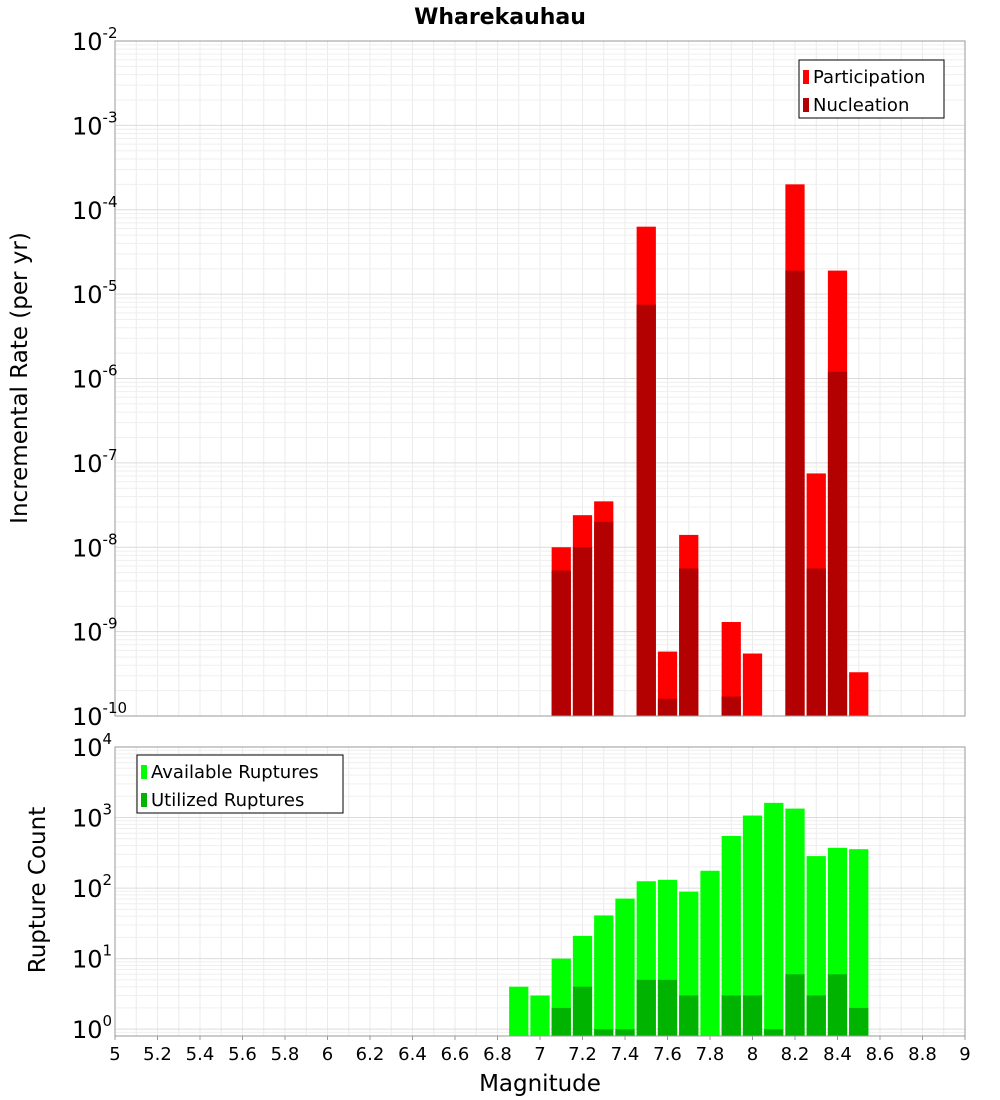 This screenshot has width=1000, height=1100. I want to click on bottom-legend: Available Ruptures Utilized Ruptures, so click(240, 784).